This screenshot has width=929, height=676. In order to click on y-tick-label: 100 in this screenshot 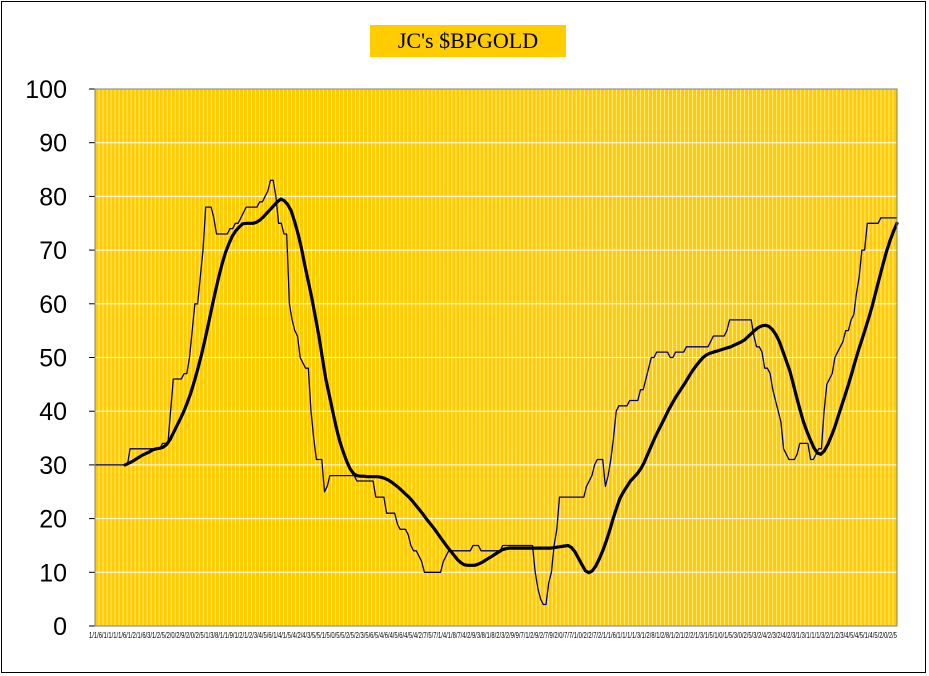, I will do `click(46, 90)`.